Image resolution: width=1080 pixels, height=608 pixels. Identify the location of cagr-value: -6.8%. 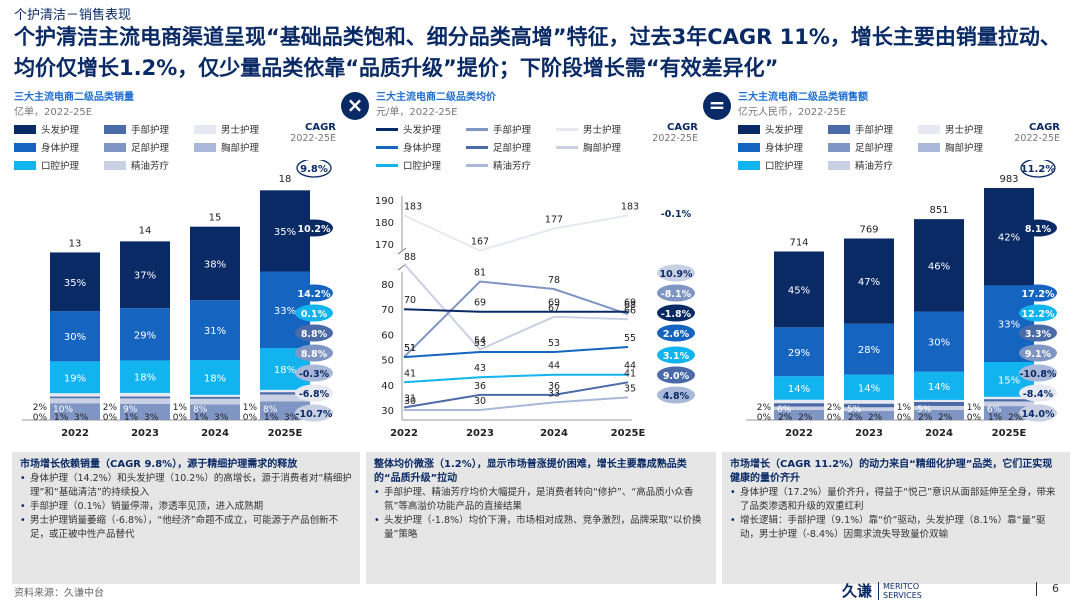
(314, 394).